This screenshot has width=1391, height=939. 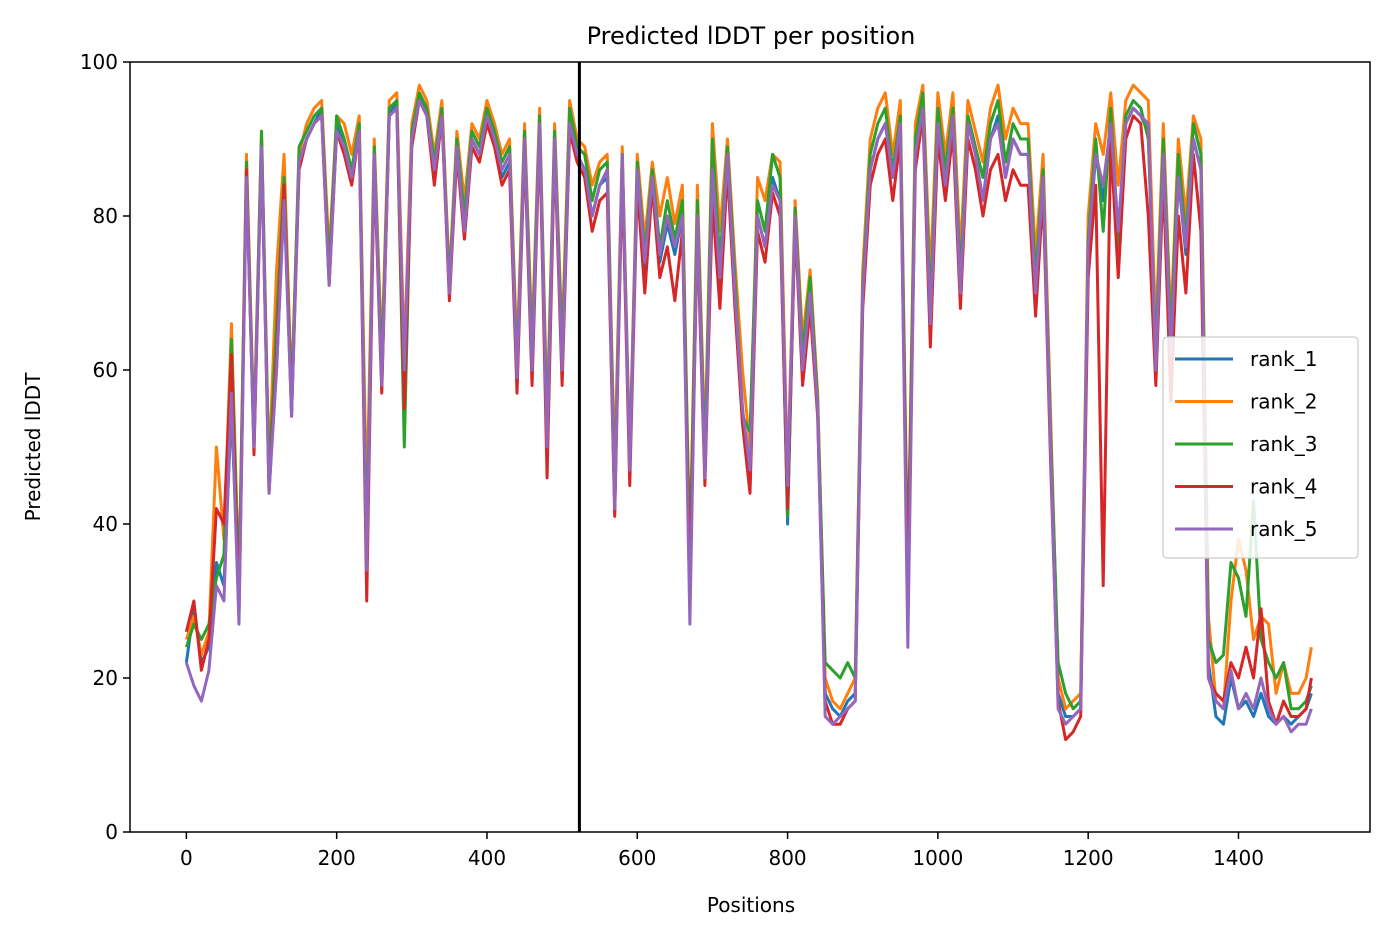 I want to click on x-tick-label: 1000, so click(x=937, y=858).